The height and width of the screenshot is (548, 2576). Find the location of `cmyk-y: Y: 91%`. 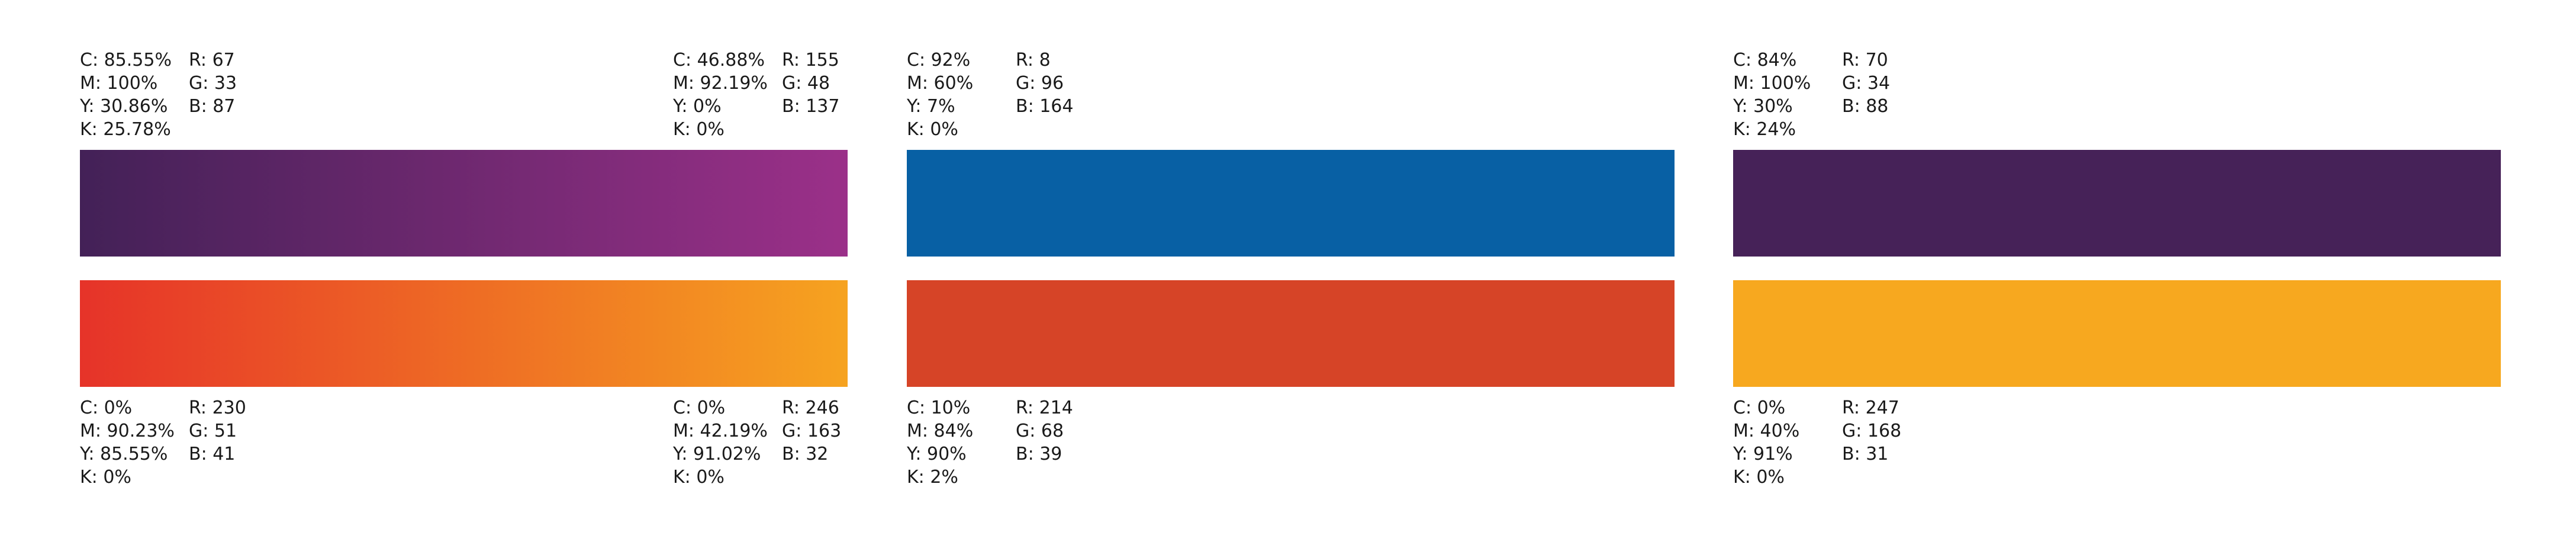

cmyk-y: Y: 91% is located at coordinates (1763, 454).